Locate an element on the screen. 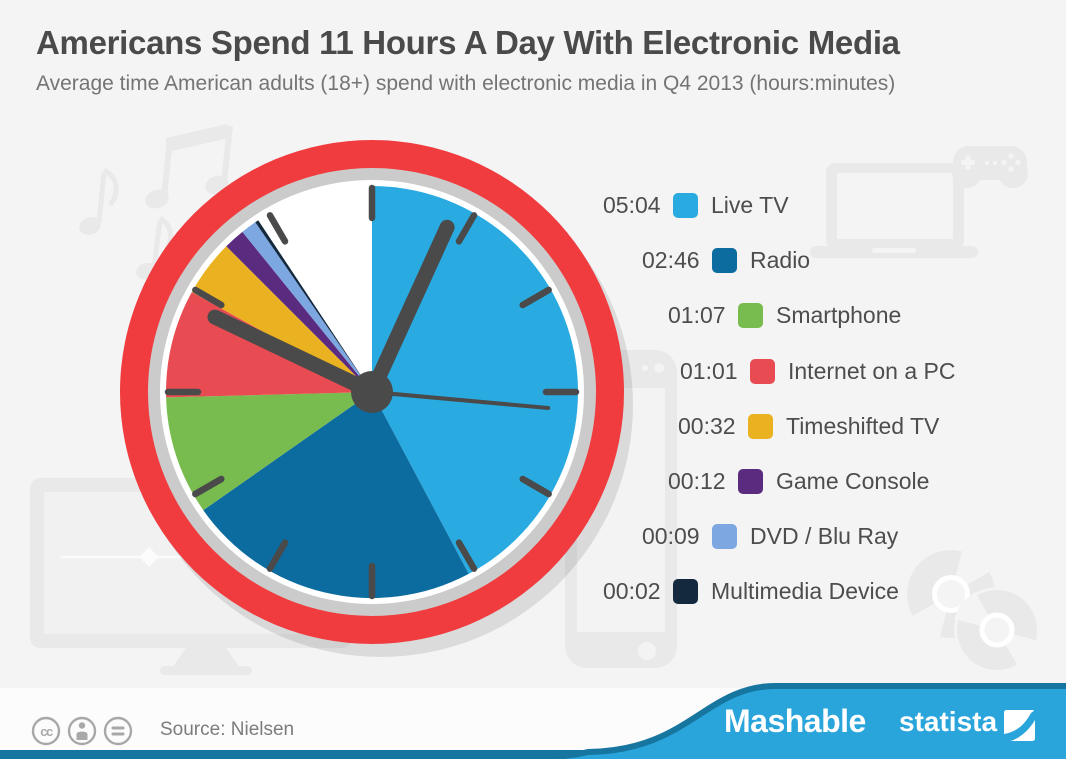 The width and height of the screenshot is (1066, 759). footer-wave-edge is located at coordinates (808, 721).